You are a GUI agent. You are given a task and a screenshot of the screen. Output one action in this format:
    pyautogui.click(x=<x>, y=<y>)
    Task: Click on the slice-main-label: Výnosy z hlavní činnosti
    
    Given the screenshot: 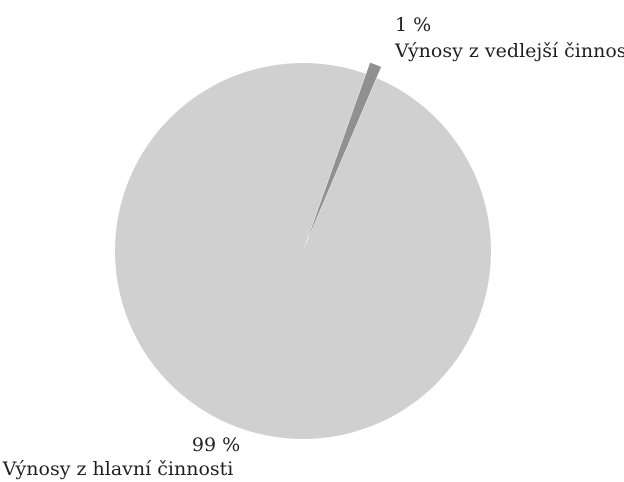 What is the action you would take?
    pyautogui.click(x=118, y=469)
    